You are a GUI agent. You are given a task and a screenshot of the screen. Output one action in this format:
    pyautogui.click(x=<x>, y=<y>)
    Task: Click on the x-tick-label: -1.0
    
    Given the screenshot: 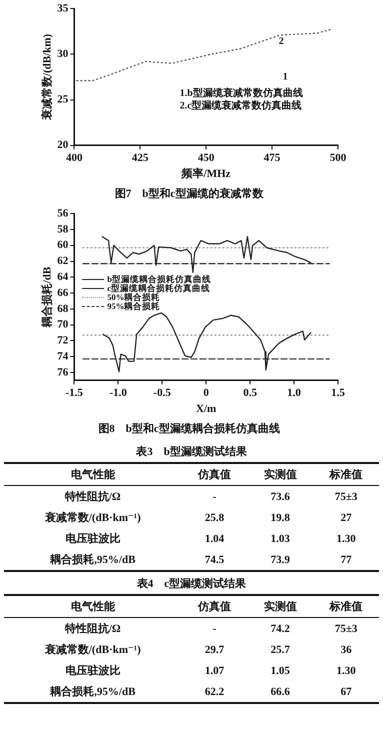 What is the action you would take?
    pyautogui.click(x=118, y=392)
    